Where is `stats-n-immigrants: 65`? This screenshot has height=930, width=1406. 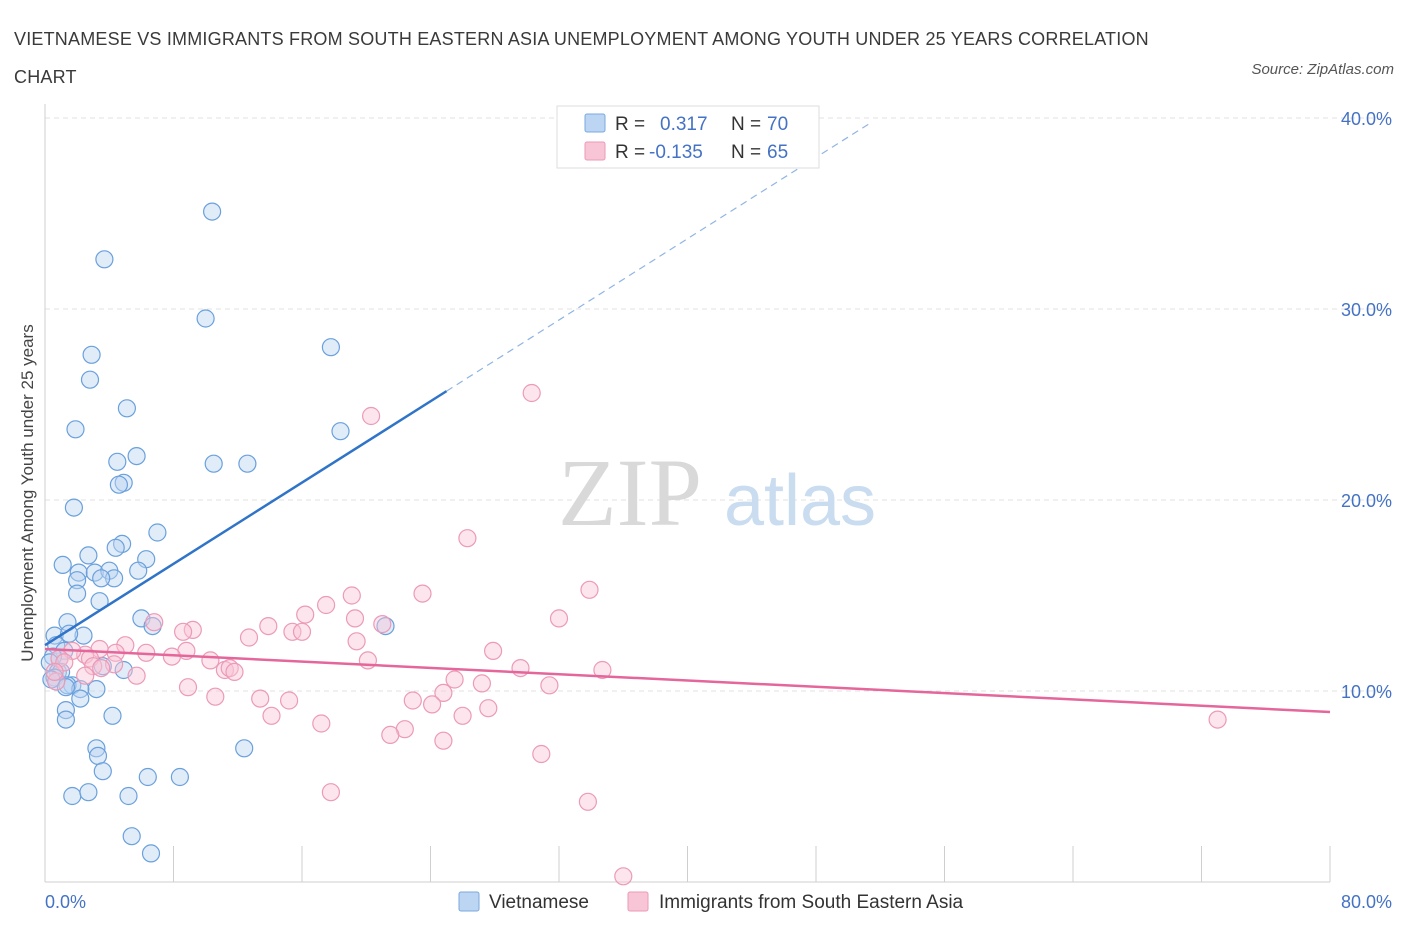 stats-n-immigrants: 65 is located at coordinates (777, 152).